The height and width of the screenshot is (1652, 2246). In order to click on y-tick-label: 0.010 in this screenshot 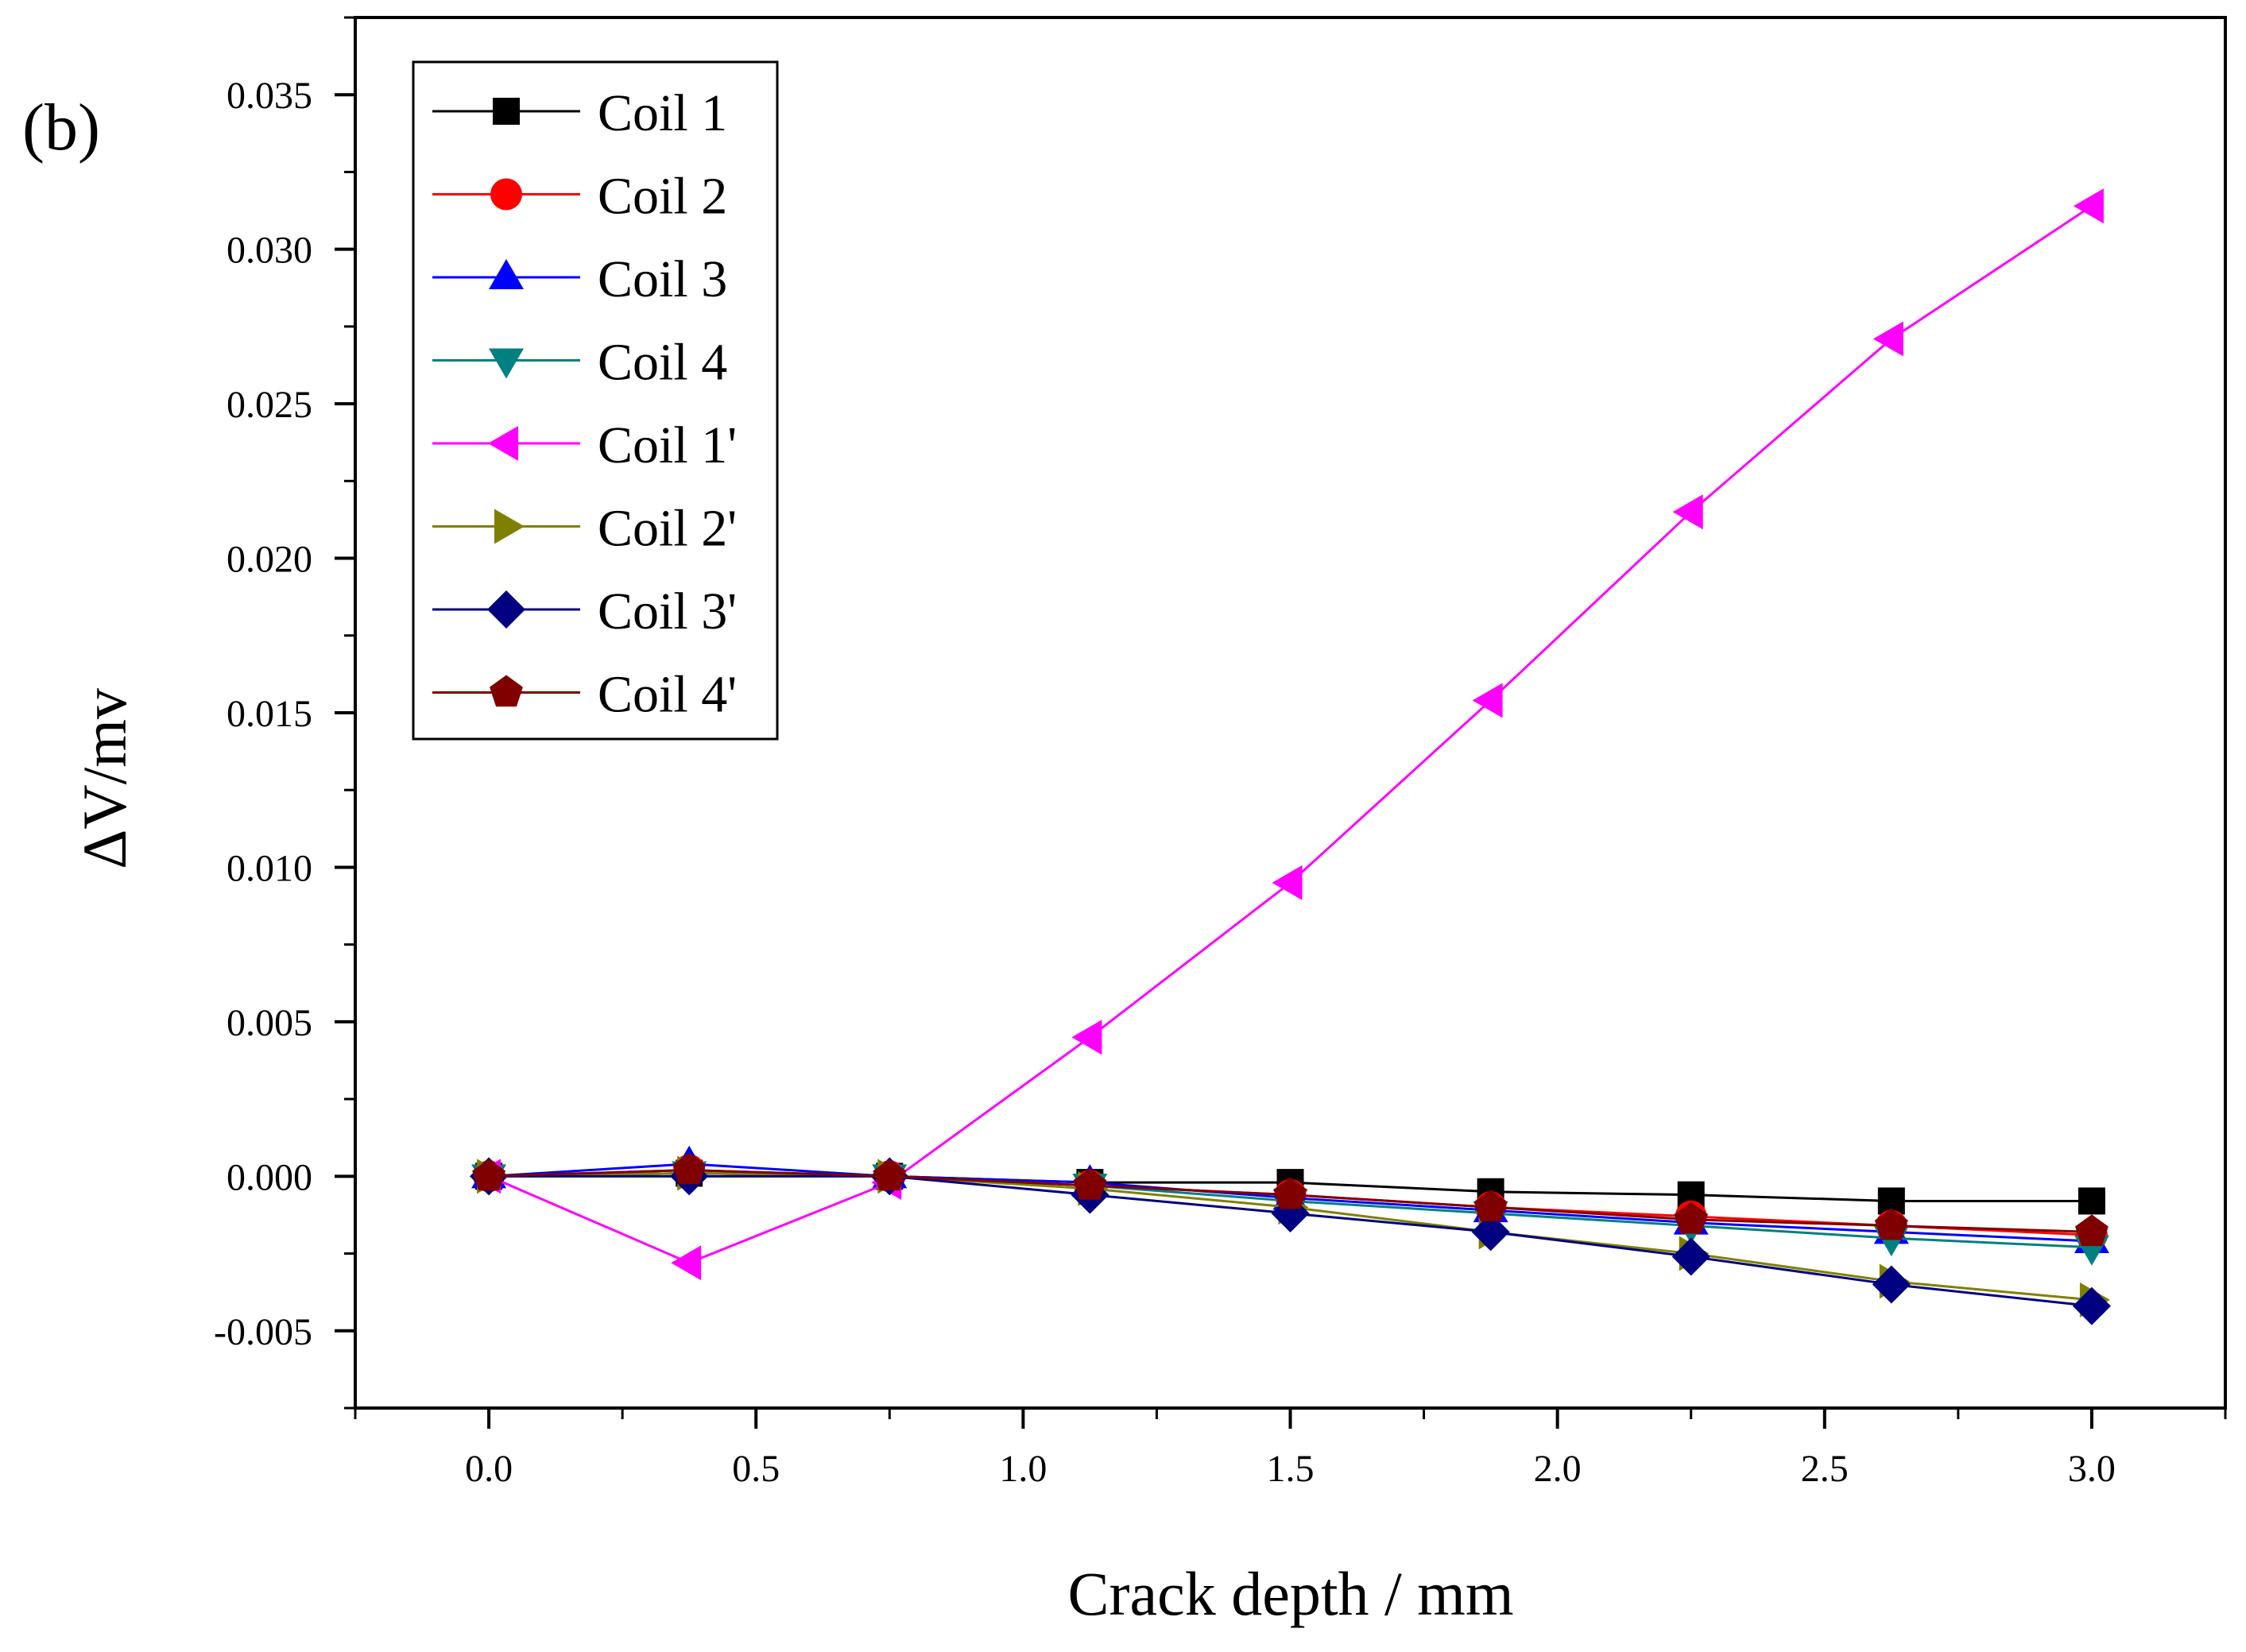, I will do `click(269, 868)`.